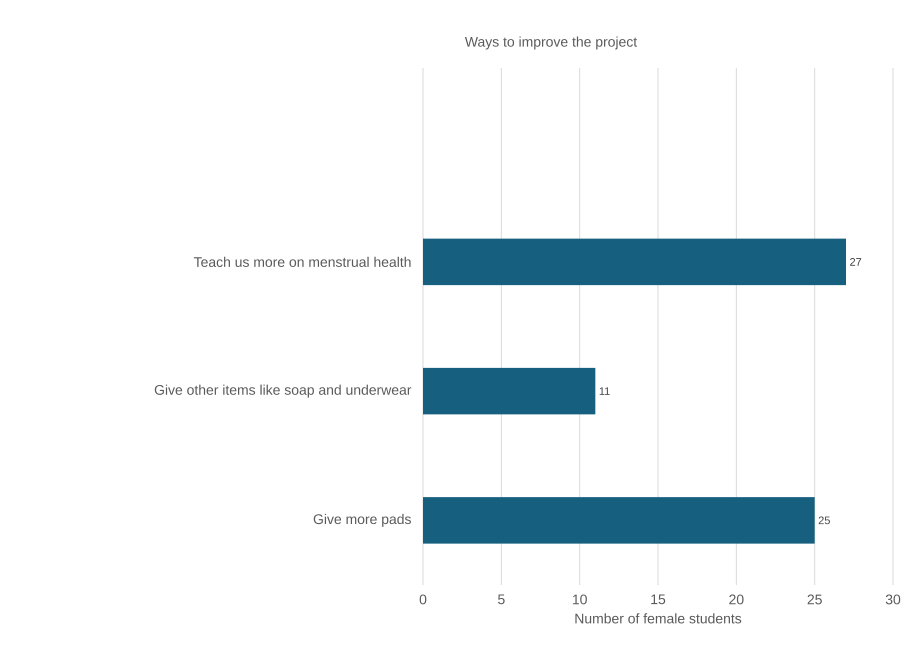  Describe the element at coordinates (423, 599) in the screenshot. I see `x-tick-label: 0` at that location.